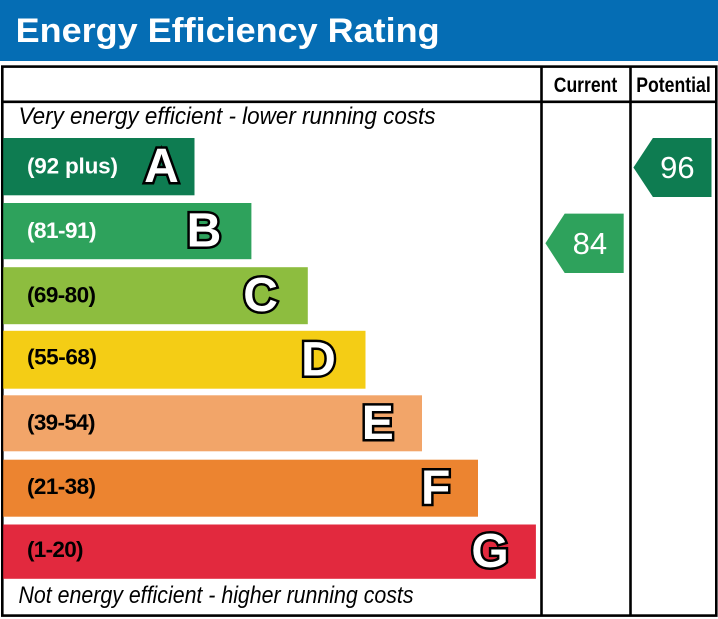 This screenshot has width=718, height=619. What do you see at coordinates (318, 359) in the screenshot?
I see `svg-text: D` at bounding box center [318, 359].